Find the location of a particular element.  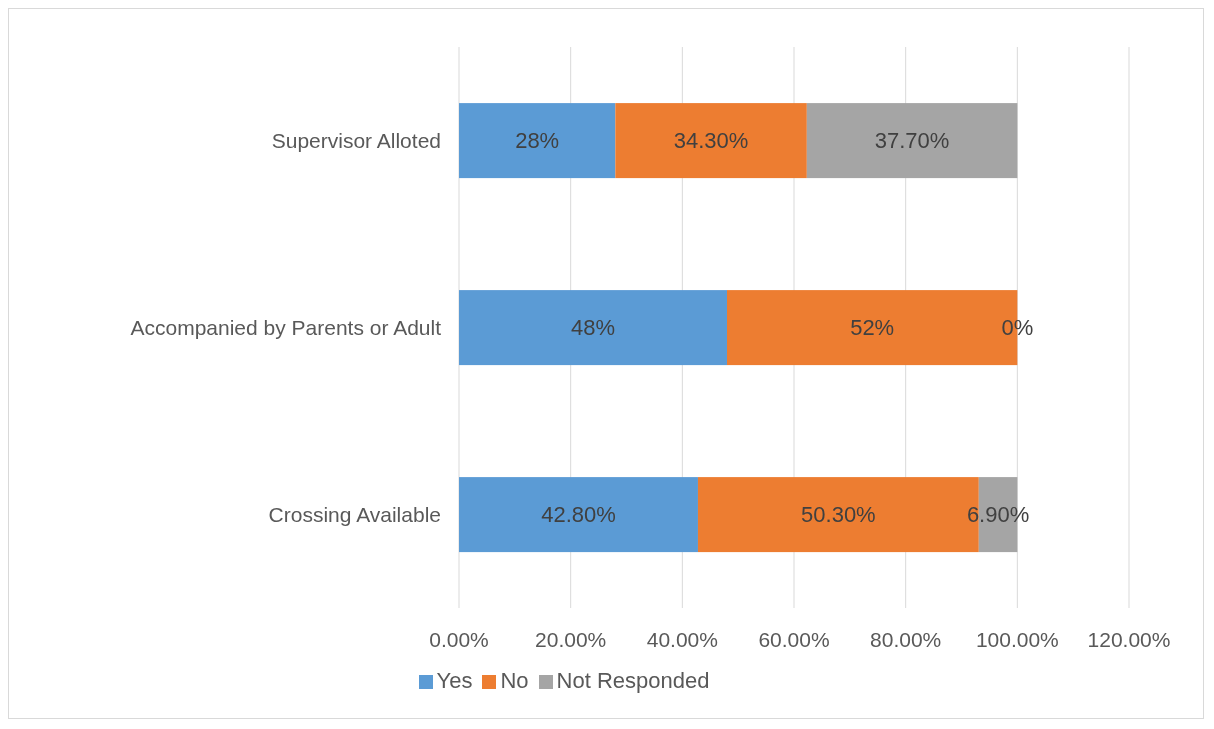

data-label: 42.80% is located at coordinates (578, 515).